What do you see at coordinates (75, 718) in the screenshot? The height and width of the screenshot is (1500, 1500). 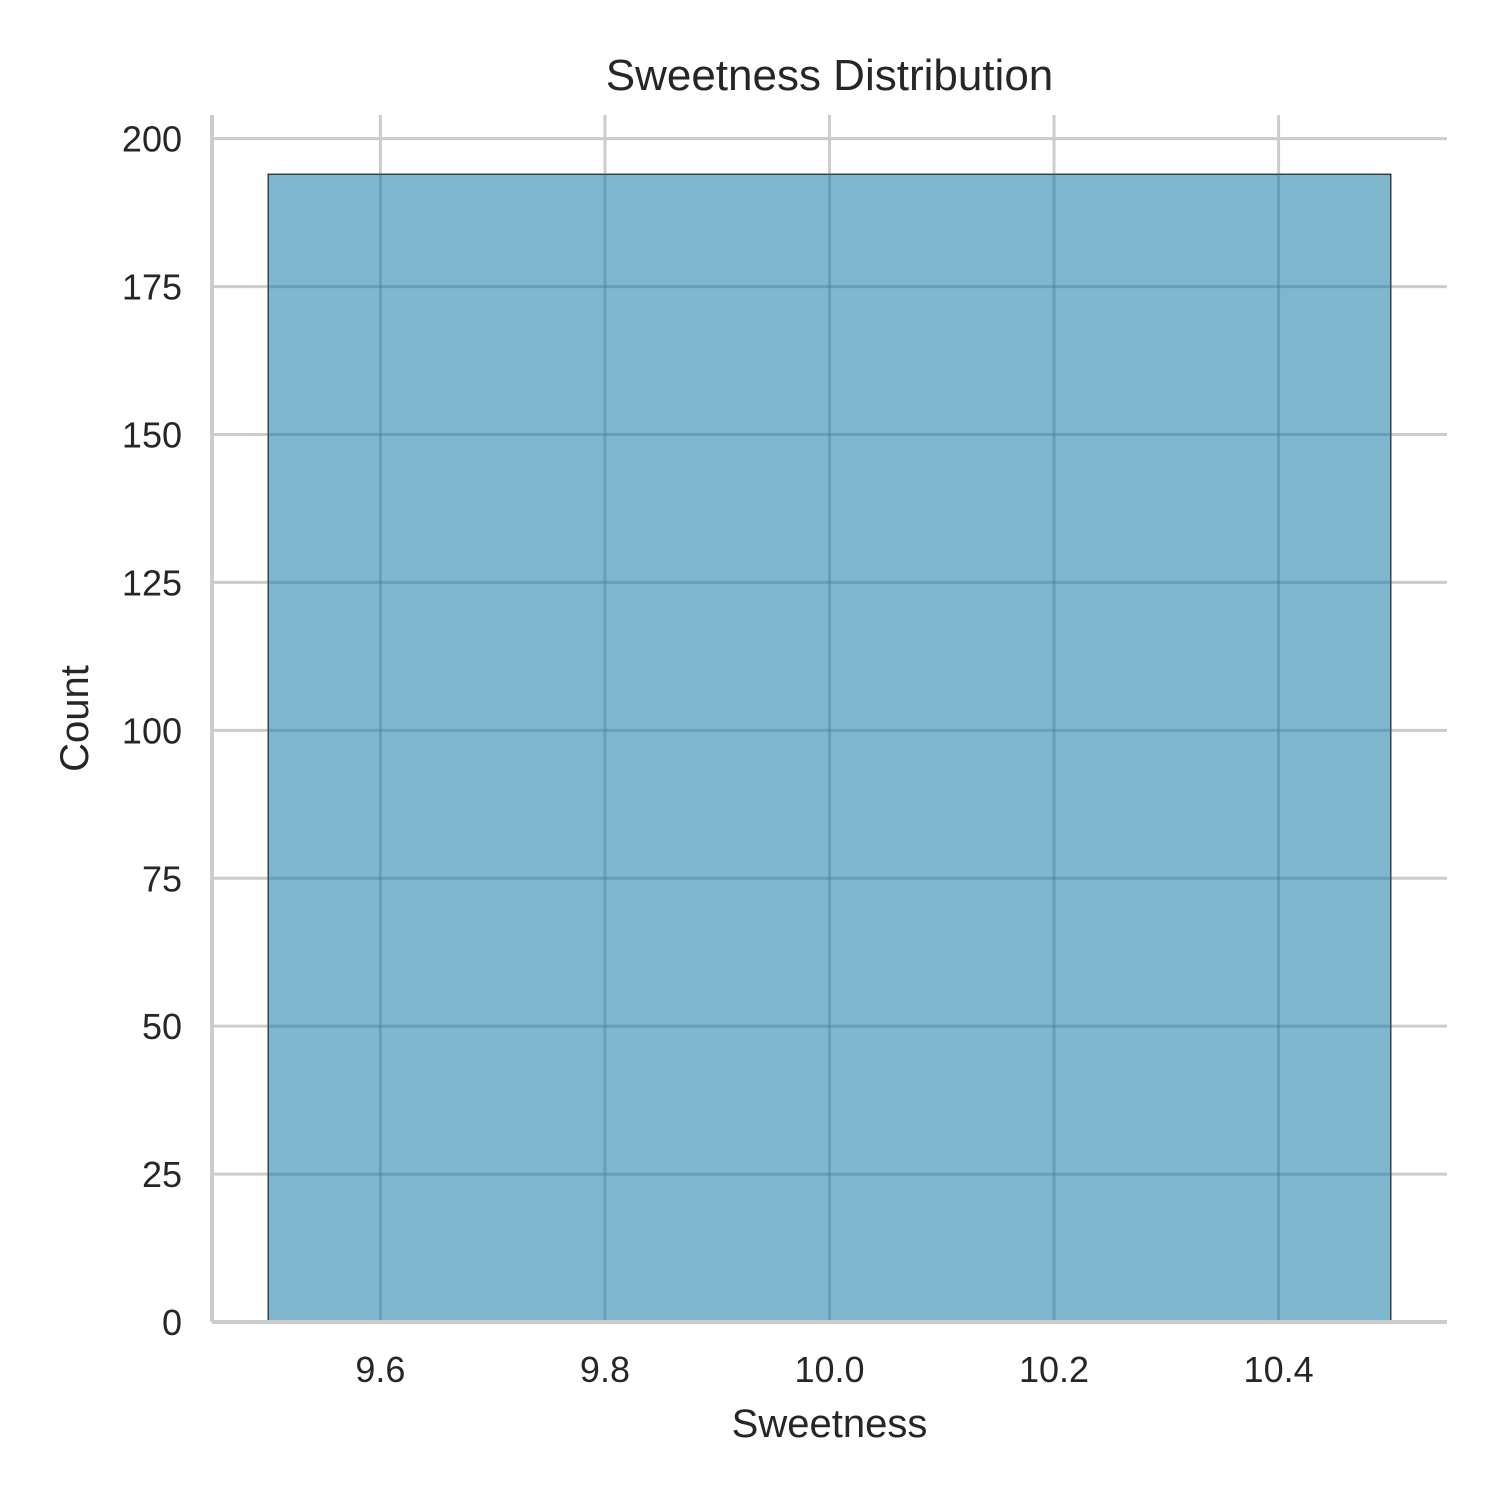 I see `y-axis-title: Count` at bounding box center [75, 718].